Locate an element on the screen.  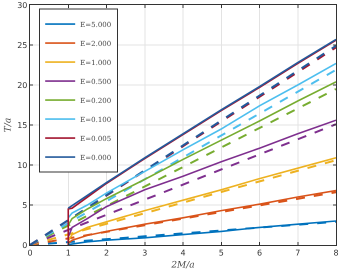
x-tick-label: 2 is located at coordinates (107, 253).